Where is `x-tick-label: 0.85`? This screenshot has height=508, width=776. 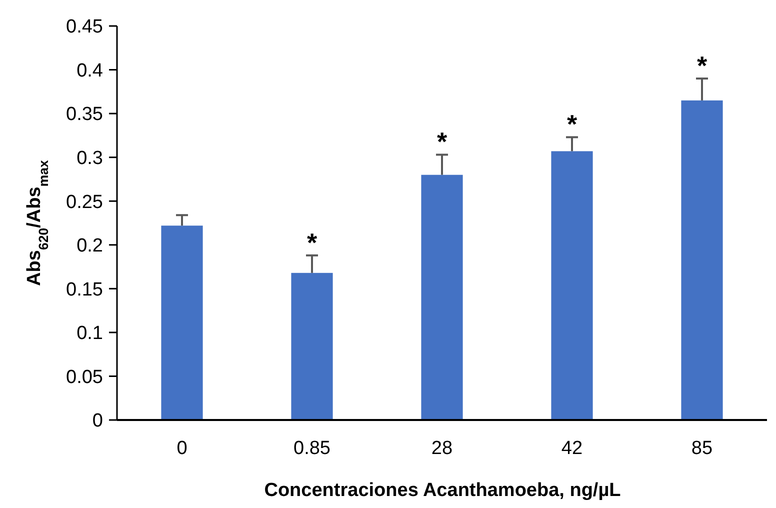 x-tick-label: 0.85 is located at coordinates (312, 448).